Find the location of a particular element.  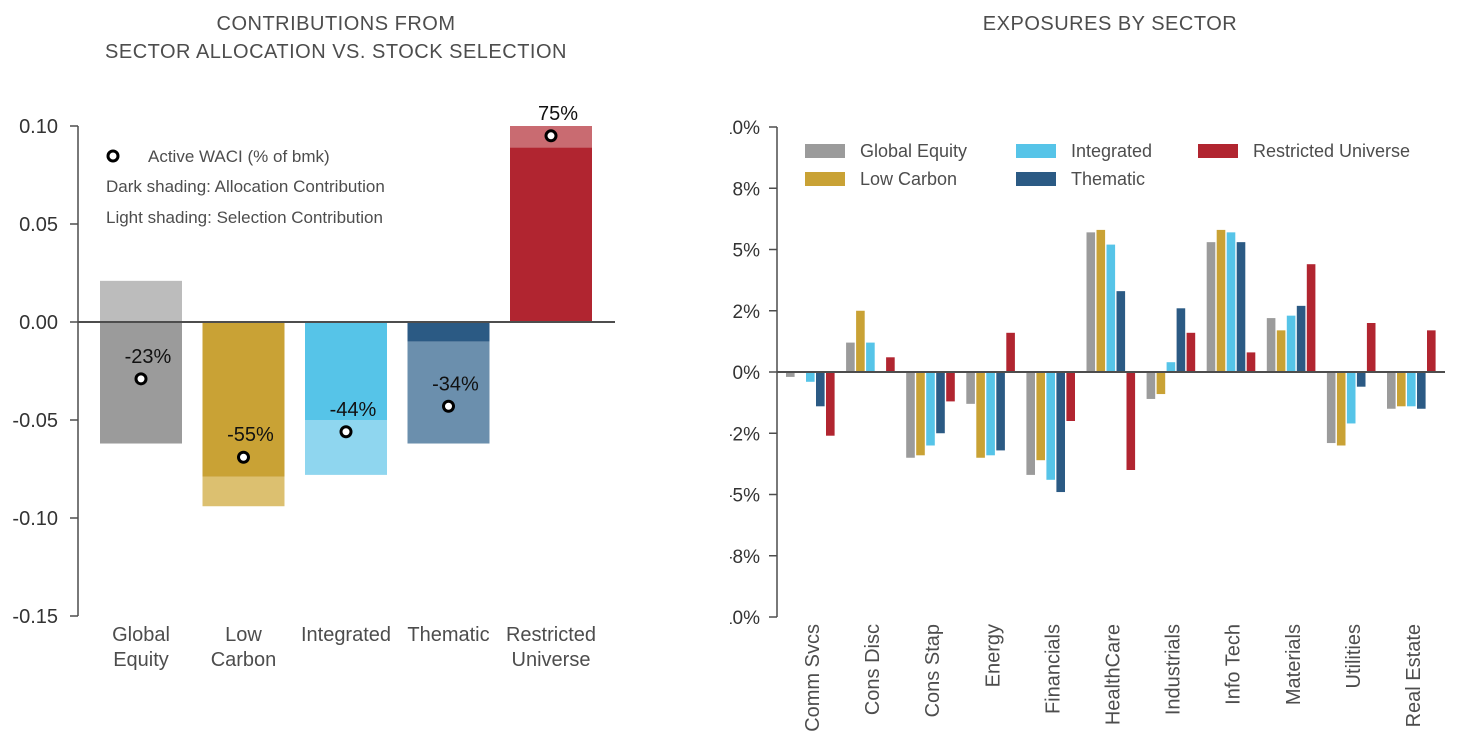

legend-label-restricted-universe: Restricted Universe is located at coordinates (1331, 151).